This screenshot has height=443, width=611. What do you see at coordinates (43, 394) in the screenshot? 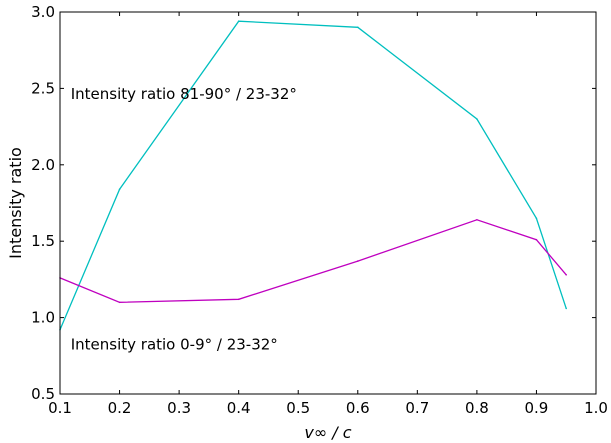
I see `y-tick-label: 0.5` at bounding box center [43, 394].